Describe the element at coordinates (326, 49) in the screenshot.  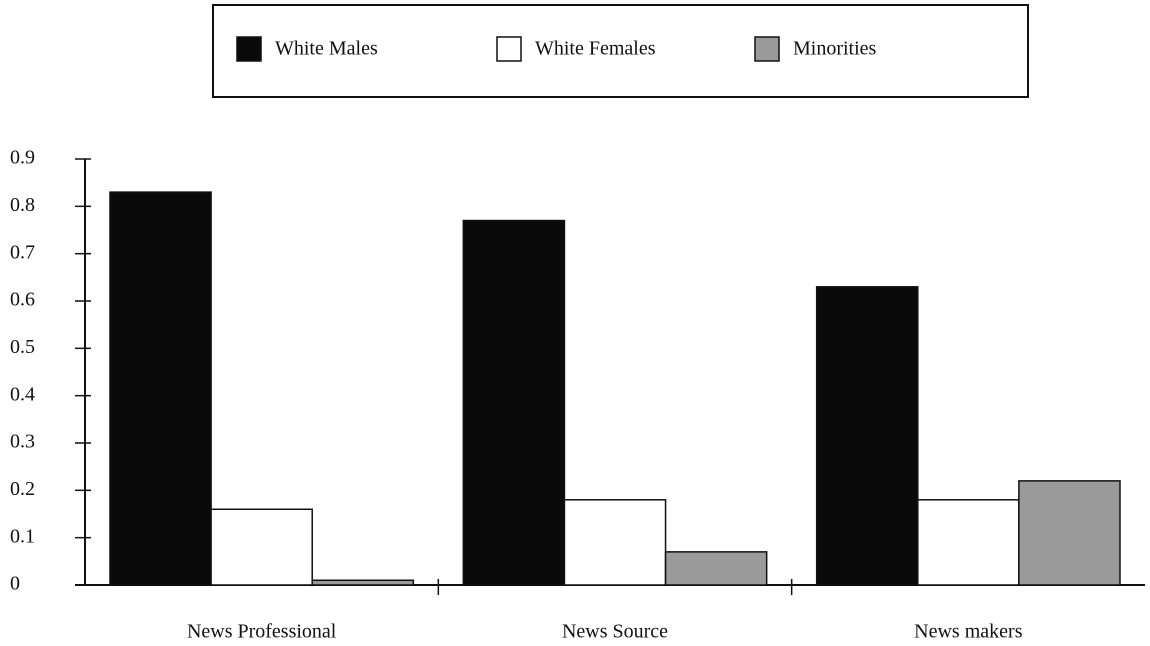
I see `legend-label: White Males` at that location.